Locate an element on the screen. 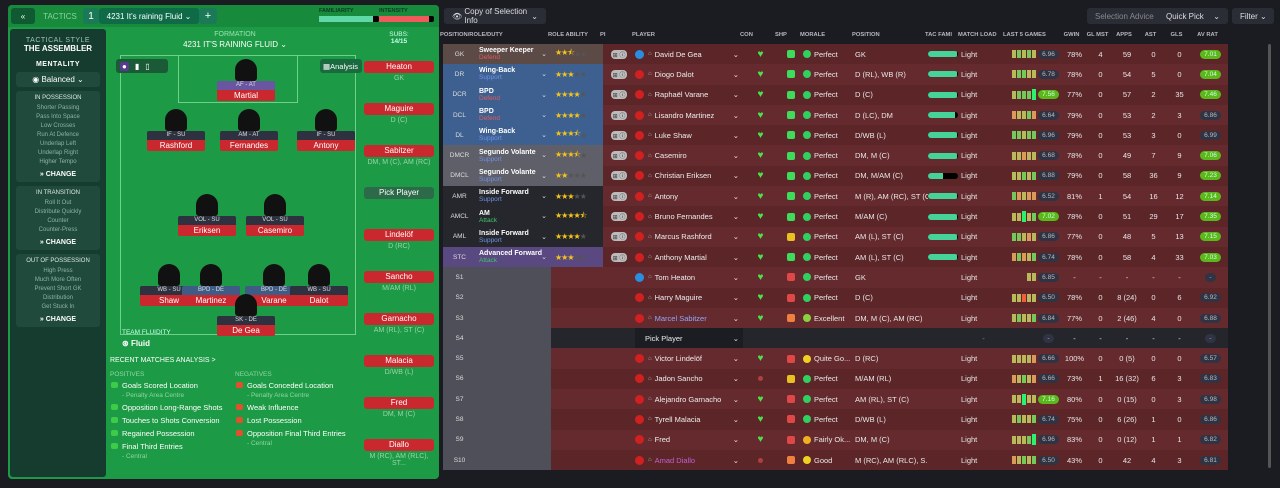  analysis-button: ▦ Analysis is located at coordinates (341, 66).